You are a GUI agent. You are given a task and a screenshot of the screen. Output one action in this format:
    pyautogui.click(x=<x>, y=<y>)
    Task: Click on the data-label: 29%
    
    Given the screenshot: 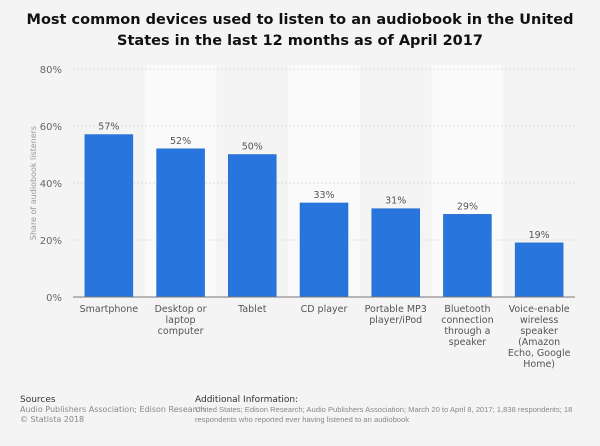 What is the action you would take?
    pyautogui.click(x=467, y=206)
    